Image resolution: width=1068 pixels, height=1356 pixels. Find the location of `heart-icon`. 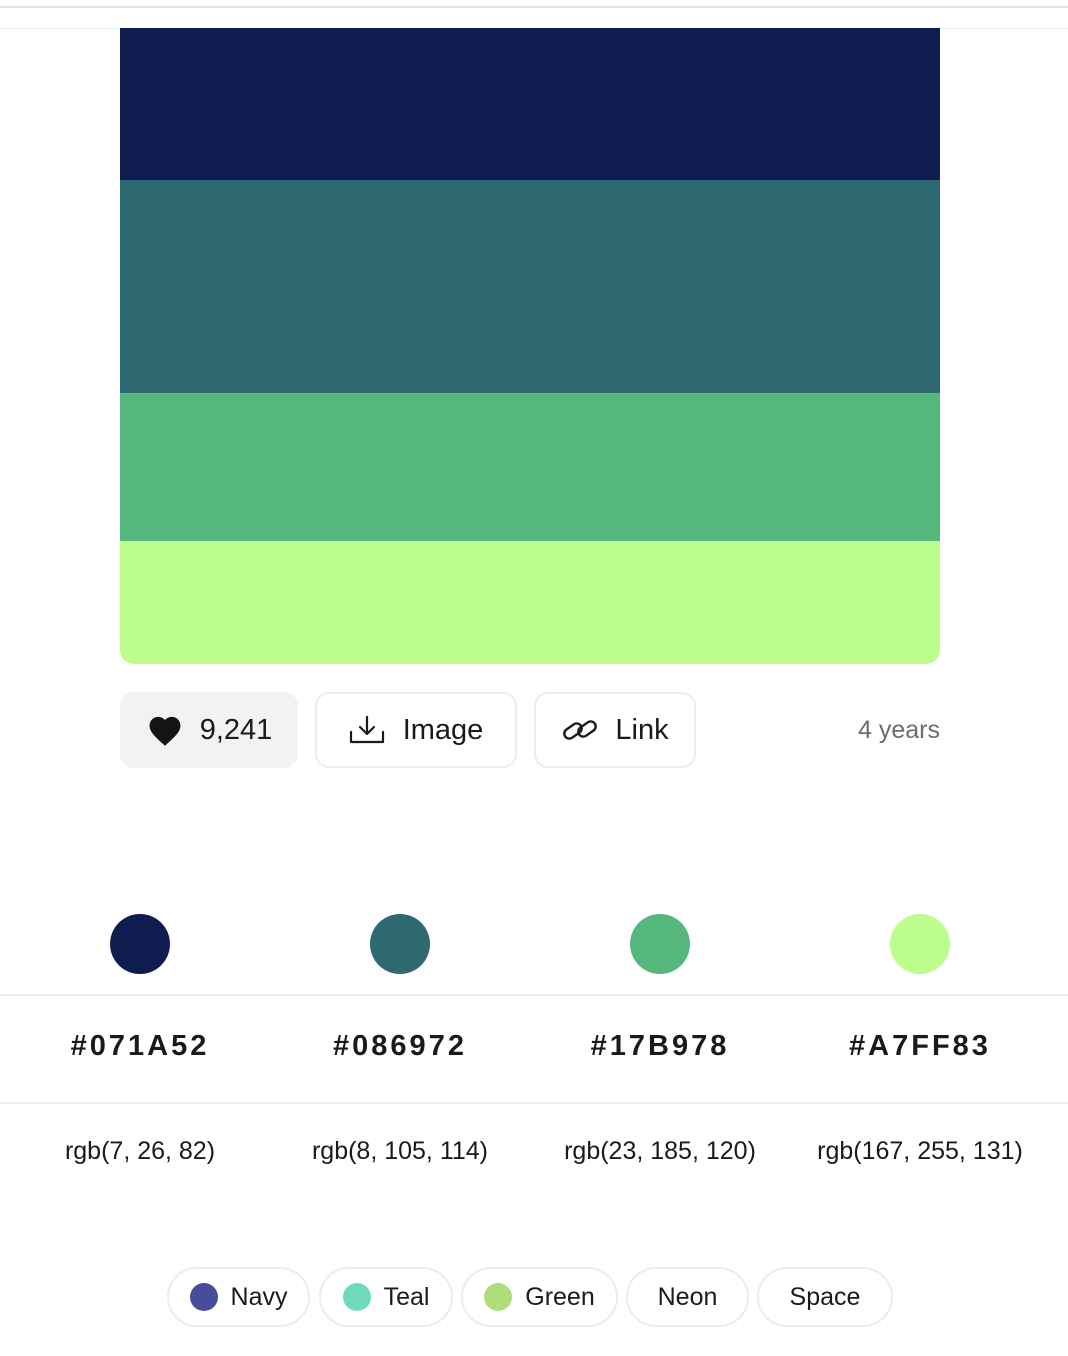

heart-icon is located at coordinates (165, 730).